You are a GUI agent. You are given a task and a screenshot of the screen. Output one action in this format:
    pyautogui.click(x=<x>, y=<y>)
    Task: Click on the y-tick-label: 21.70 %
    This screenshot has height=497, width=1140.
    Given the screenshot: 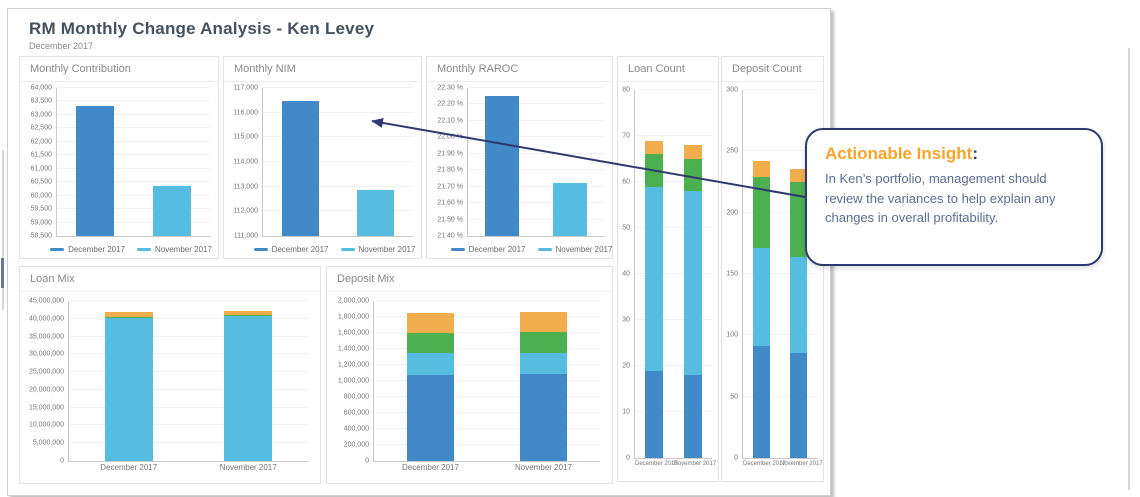 What is the action you would take?
    pyautogui.click(x=450, y=187)
    